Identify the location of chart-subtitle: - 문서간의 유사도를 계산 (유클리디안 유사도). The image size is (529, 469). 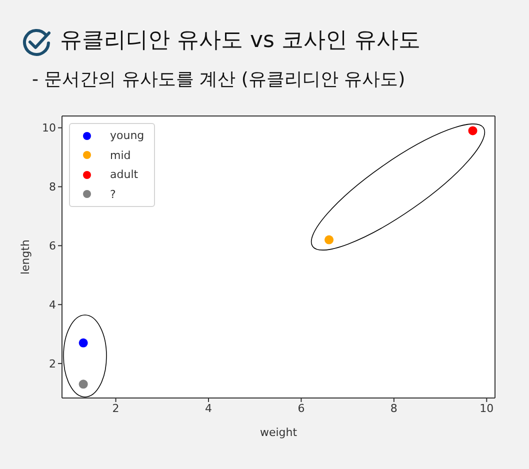
(219, 79).